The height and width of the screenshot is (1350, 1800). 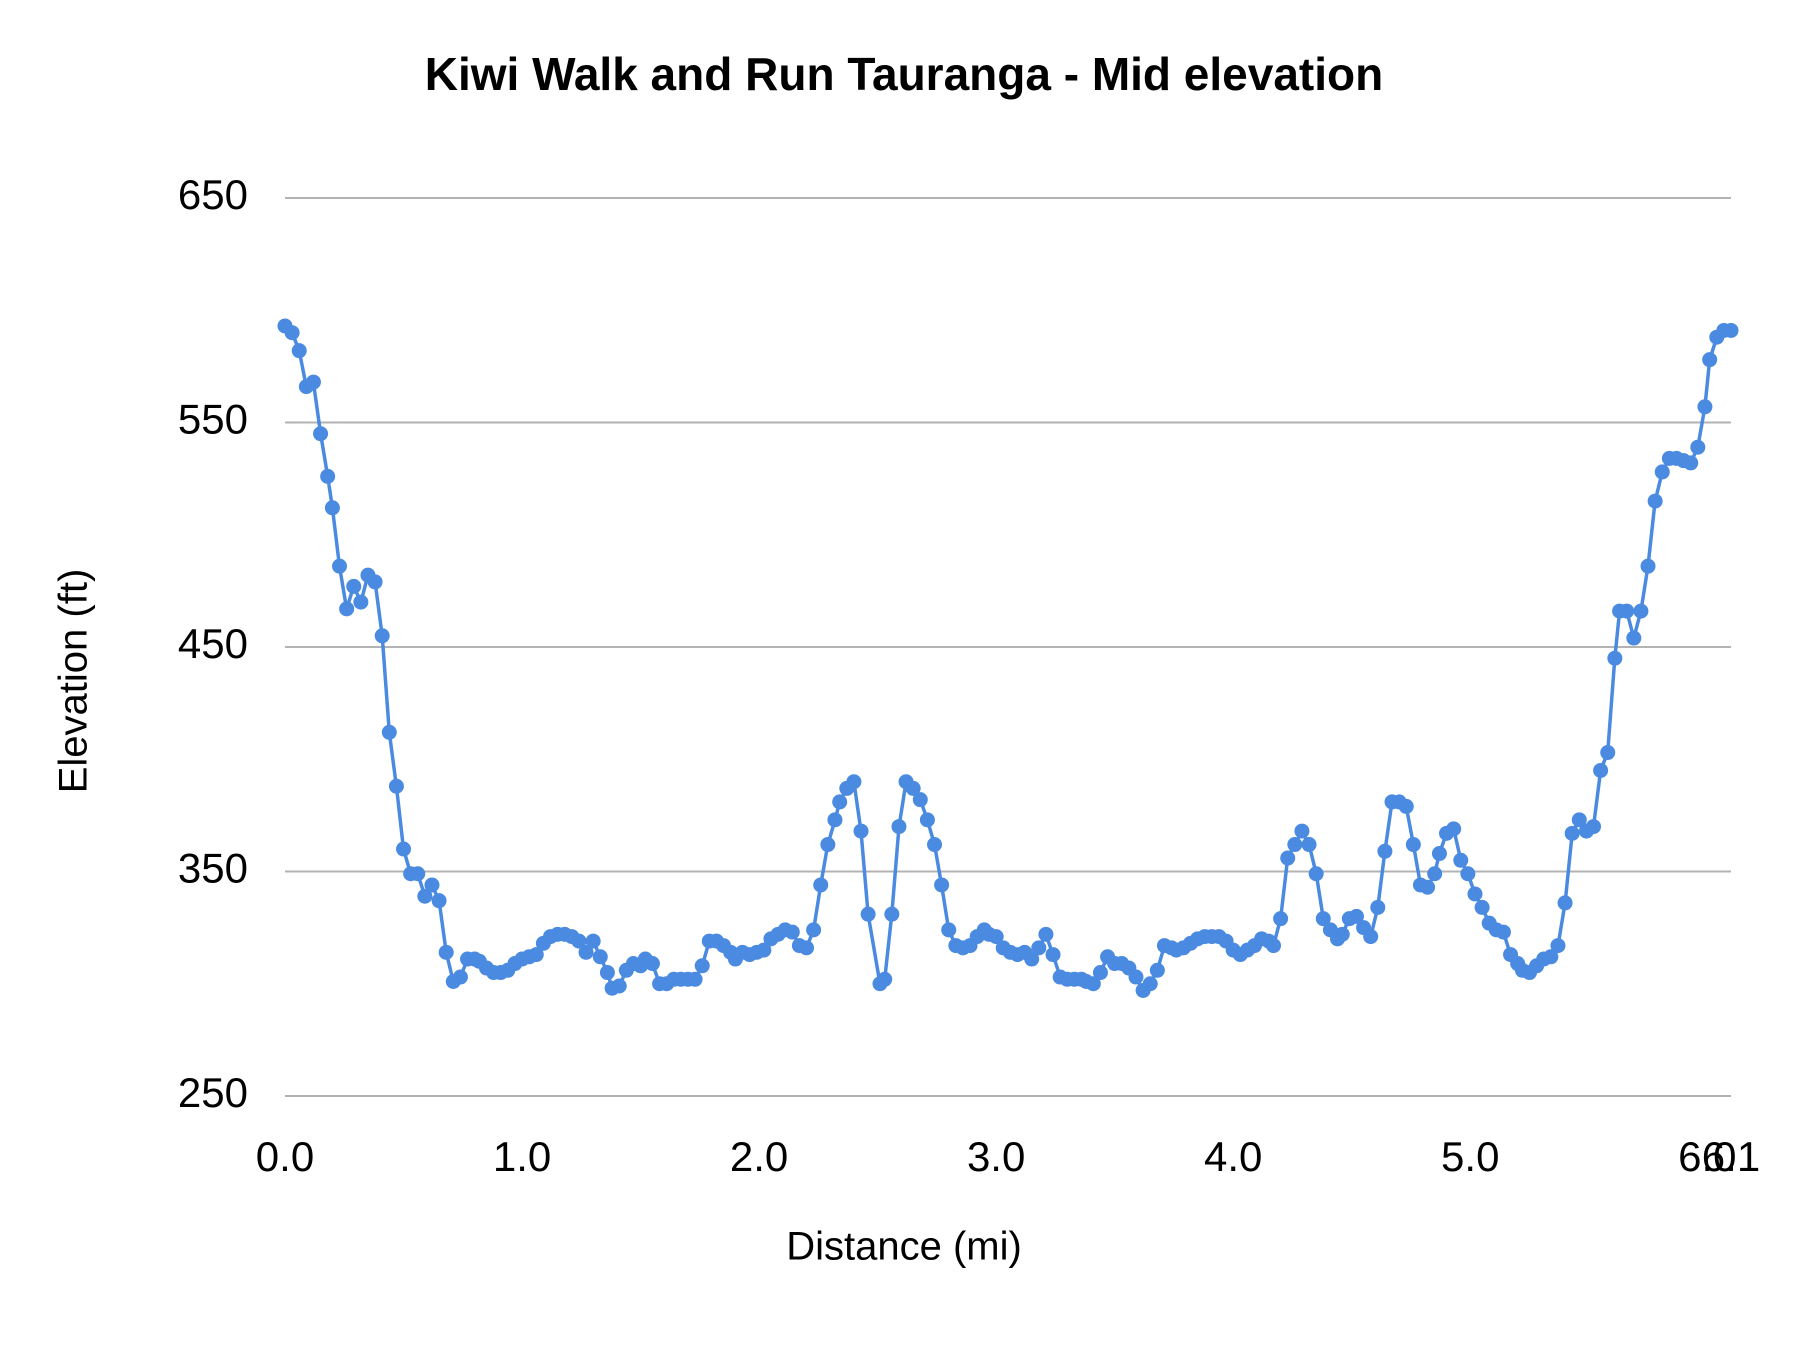 What do you see at coordinates (213, 419) in the screenshot?
I see `y-tick-label: 550` at bounding box center [213, 419].